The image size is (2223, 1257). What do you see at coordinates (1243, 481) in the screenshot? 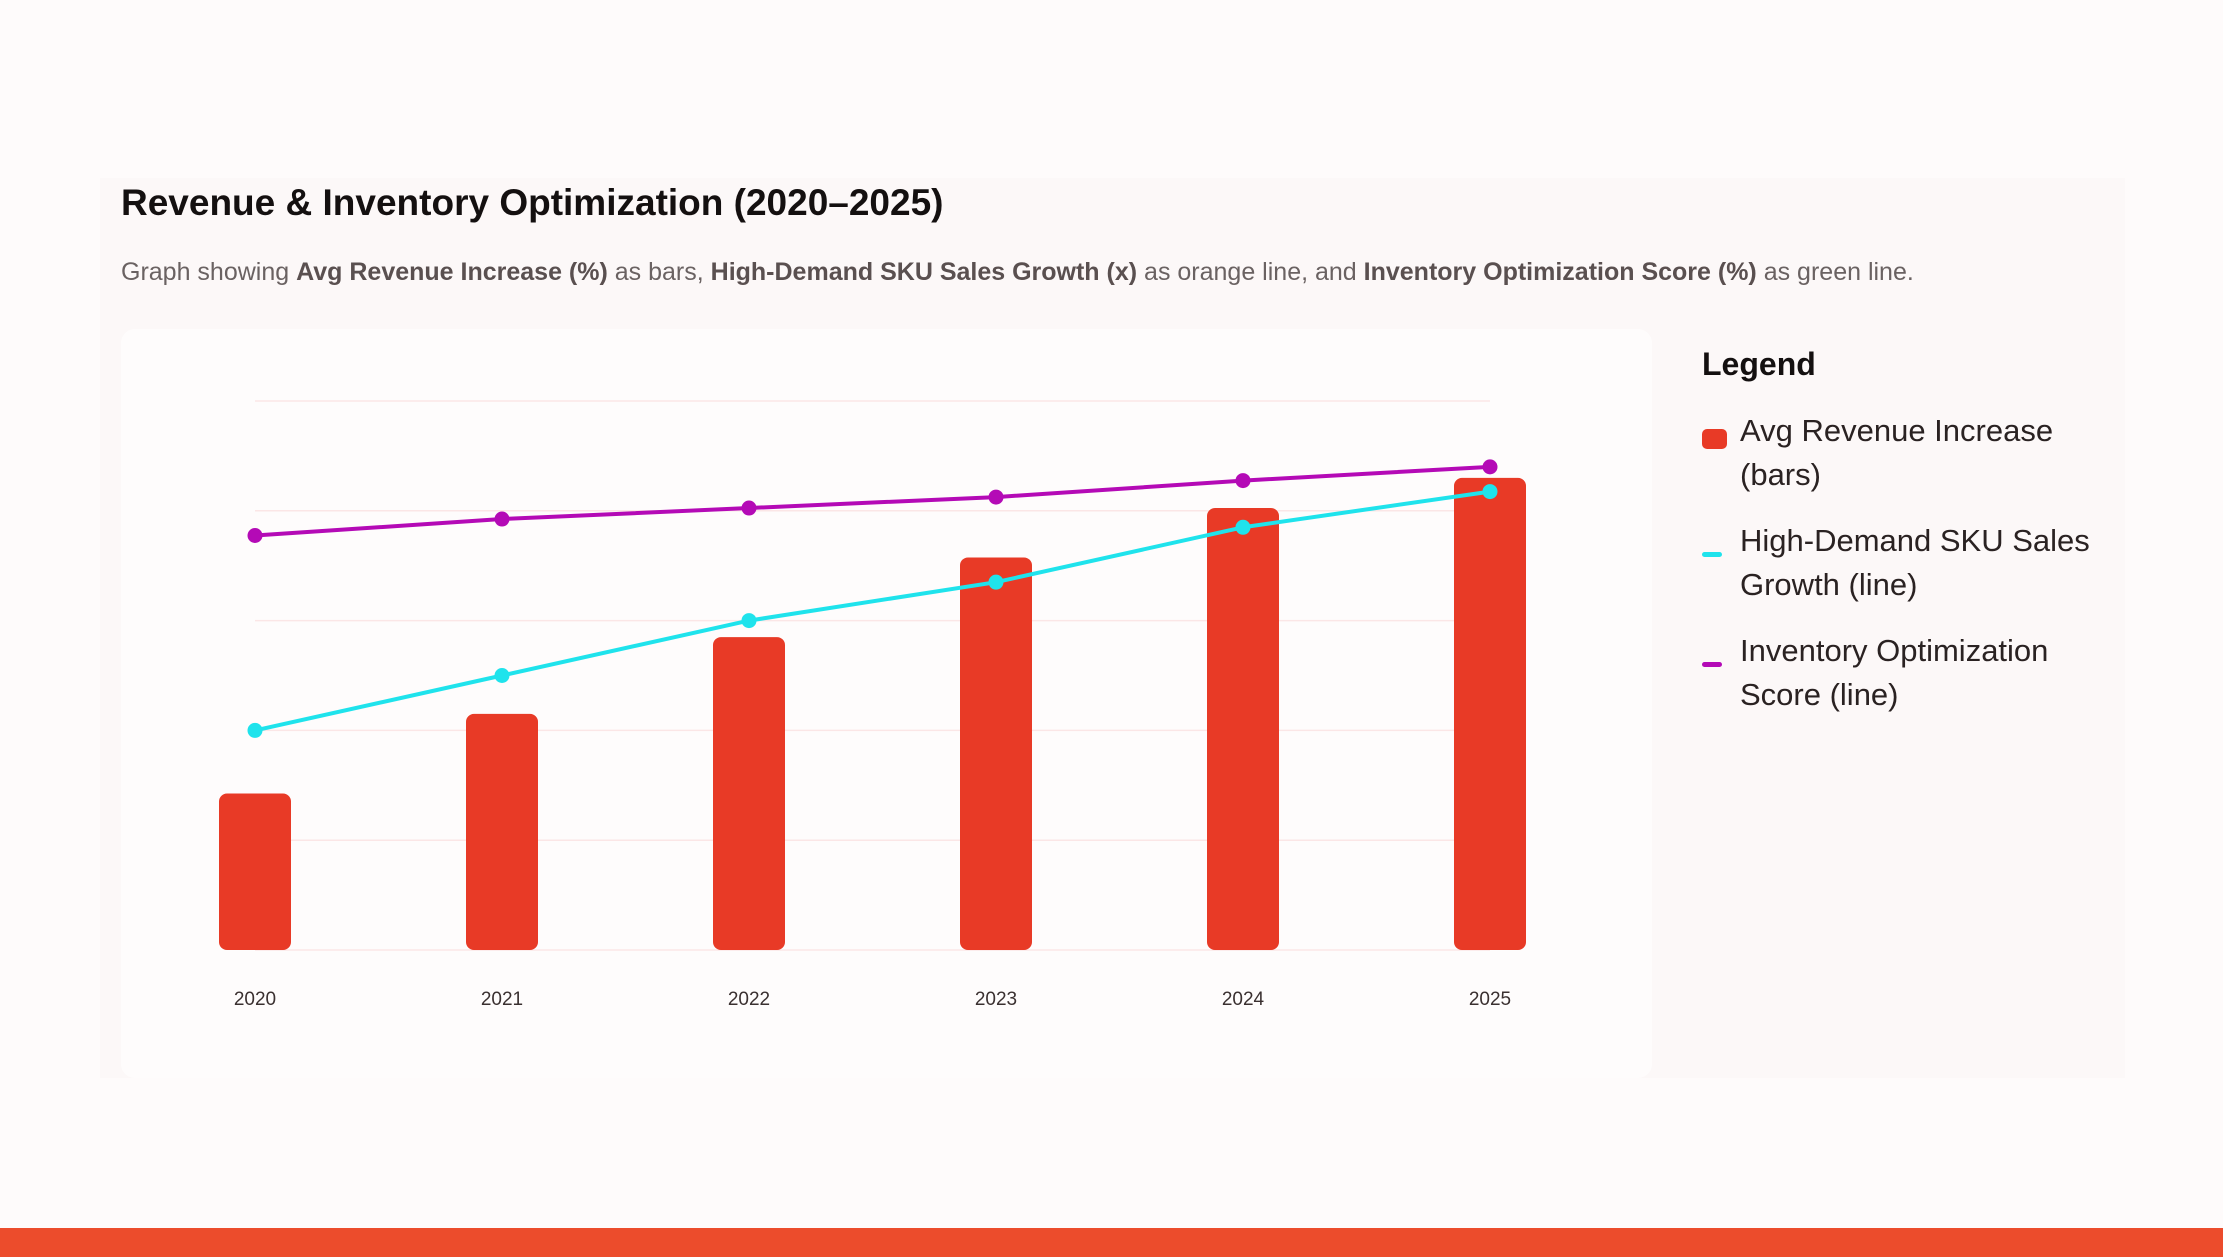
I see `inventory-score-point-2024` at bounding box center [1243, 481].